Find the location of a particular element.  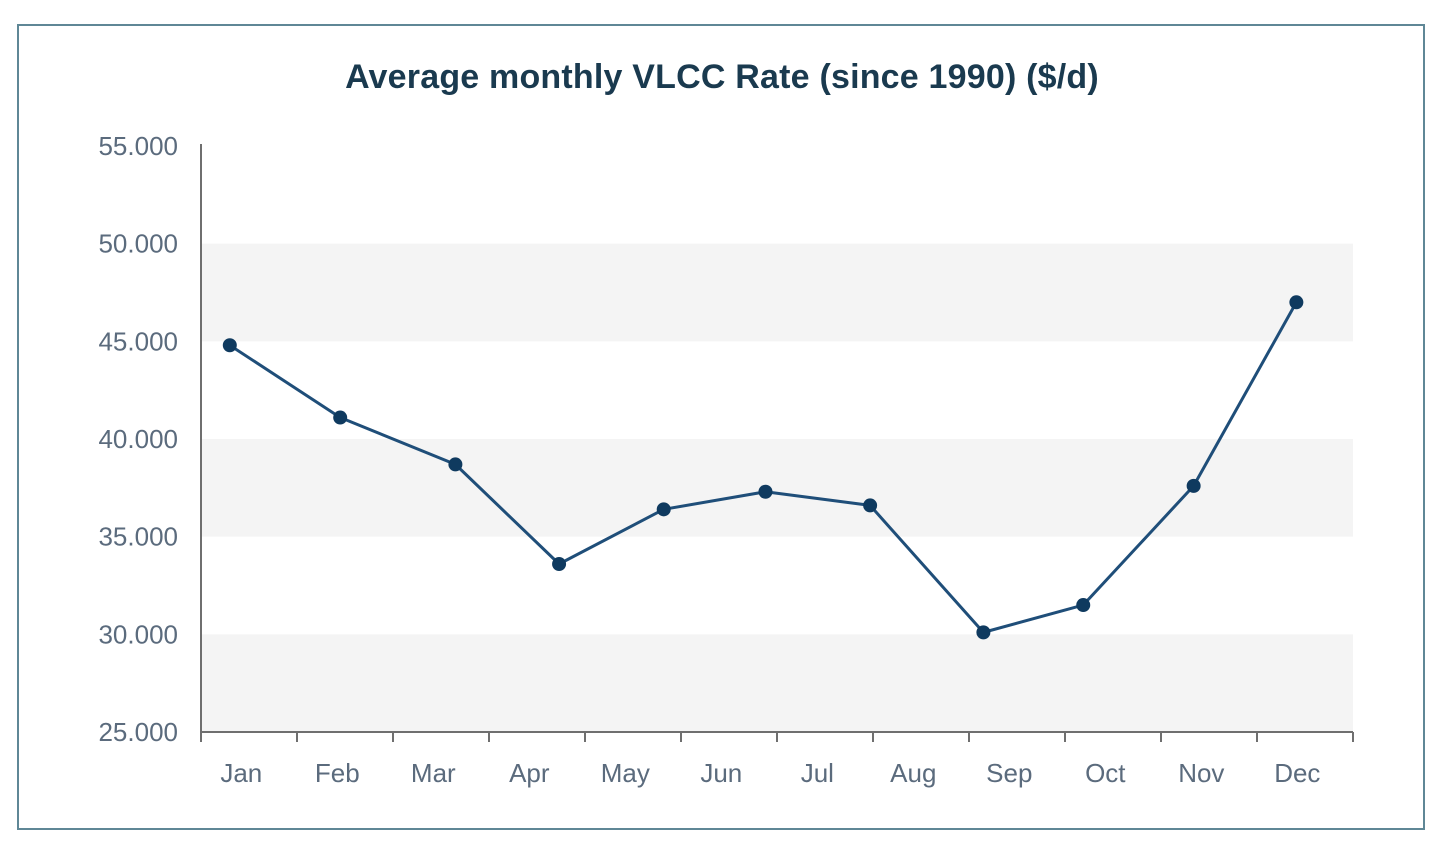

x-tick-label: Feb is located at coordinates (337, 773).